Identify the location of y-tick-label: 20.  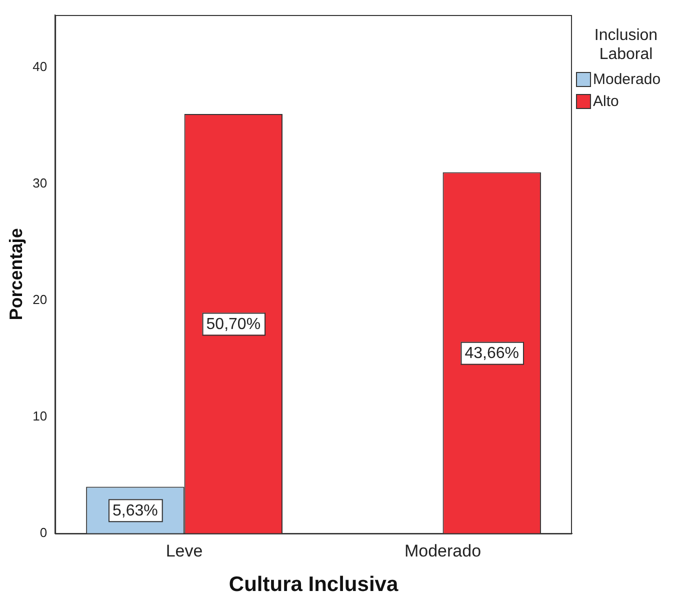
(40, 299).